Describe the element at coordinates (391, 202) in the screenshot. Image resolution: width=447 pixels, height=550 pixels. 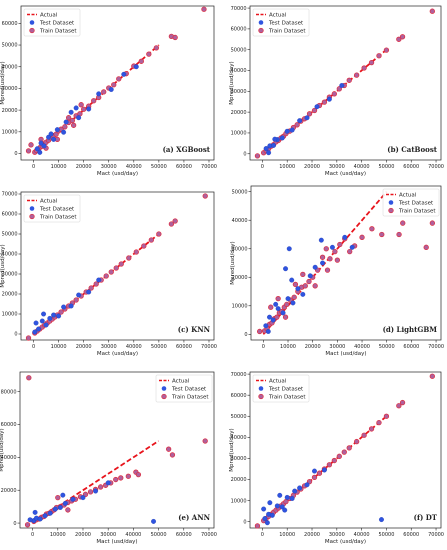
I see `legend-test-swatch` at that location.